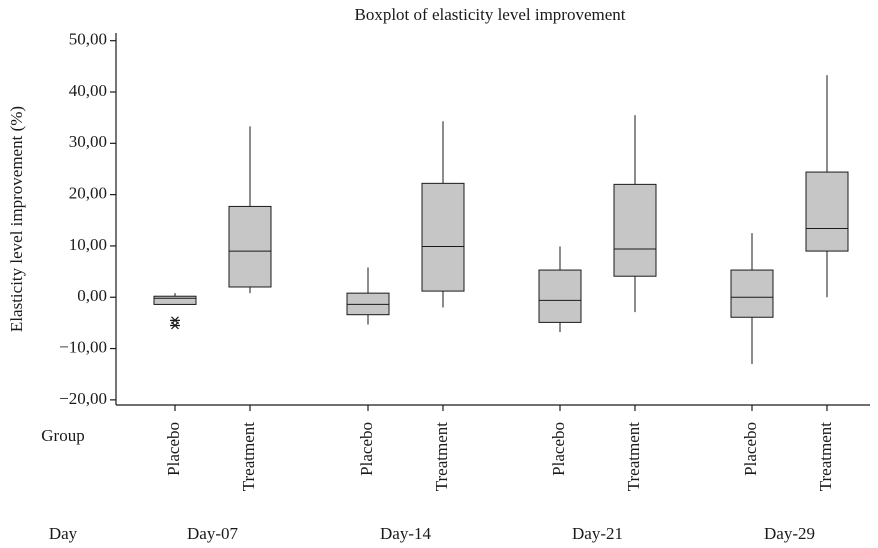  What do you see at coordinates (92, 295) in the screenshot?
I see `y-tick-label: 0,00` at bounding box center [92, 295].